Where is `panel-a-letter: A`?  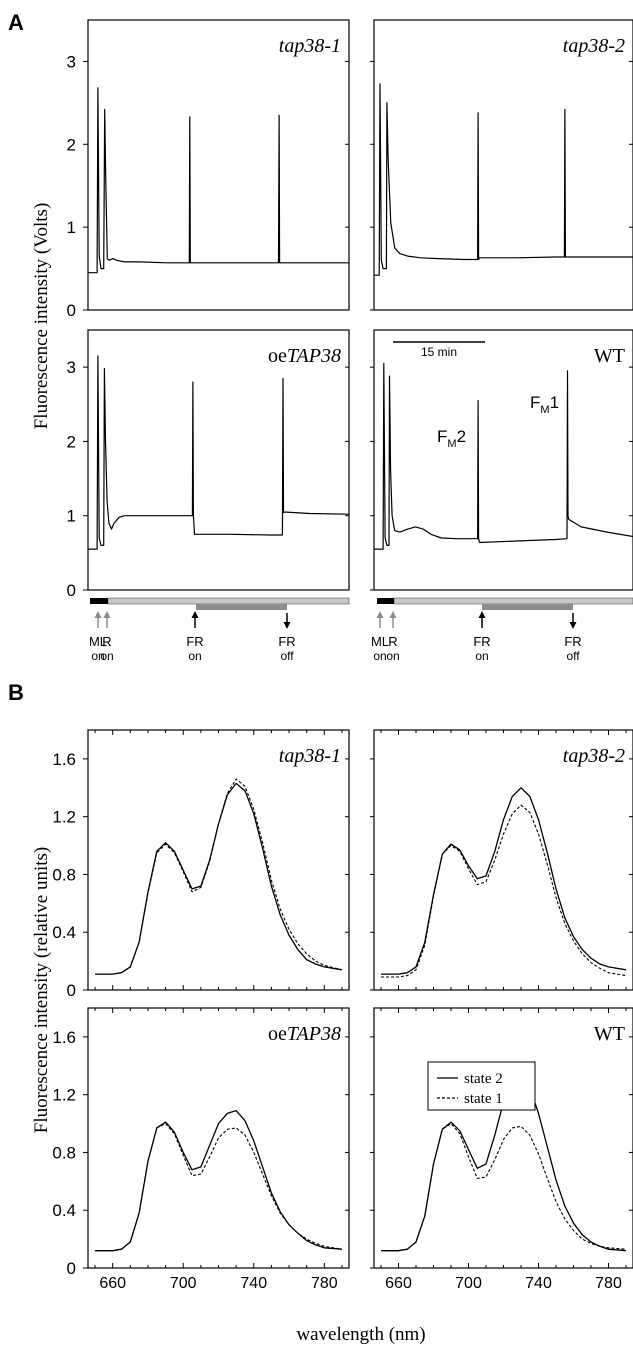 panel-a-letter: A is located at coordinates (16, 22).